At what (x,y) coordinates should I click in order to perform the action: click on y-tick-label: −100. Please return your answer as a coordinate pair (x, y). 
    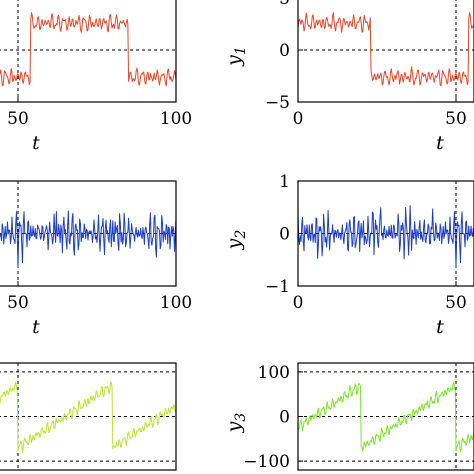
    Looking at the image, I should click on (266, 462).